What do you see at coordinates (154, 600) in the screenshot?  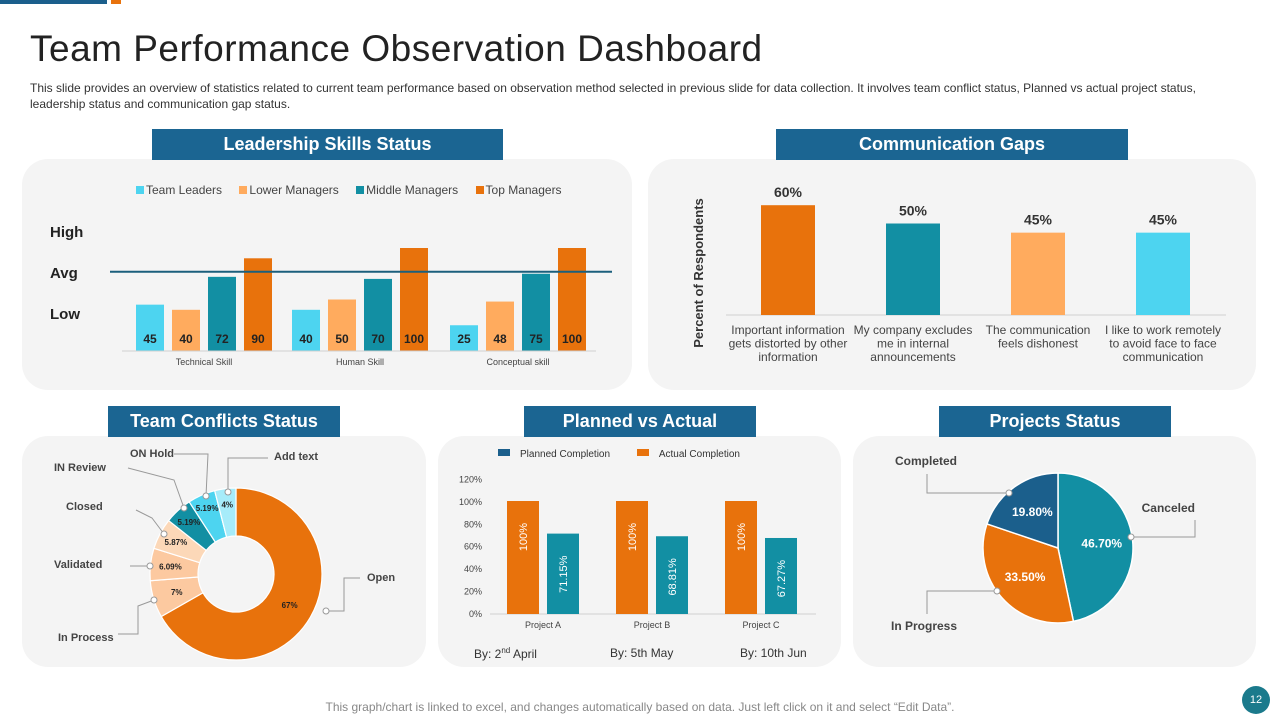 I see `callout-dot-in-process` at bounding box center [154, 600].